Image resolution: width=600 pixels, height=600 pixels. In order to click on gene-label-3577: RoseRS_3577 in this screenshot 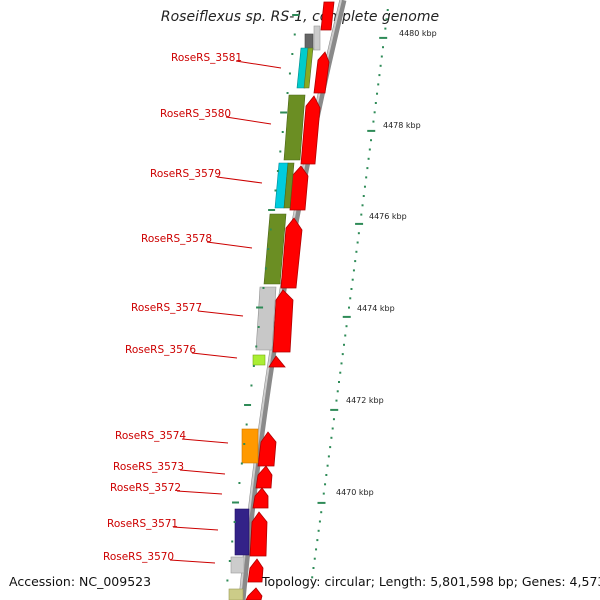, I will do `click(166, 308)`.